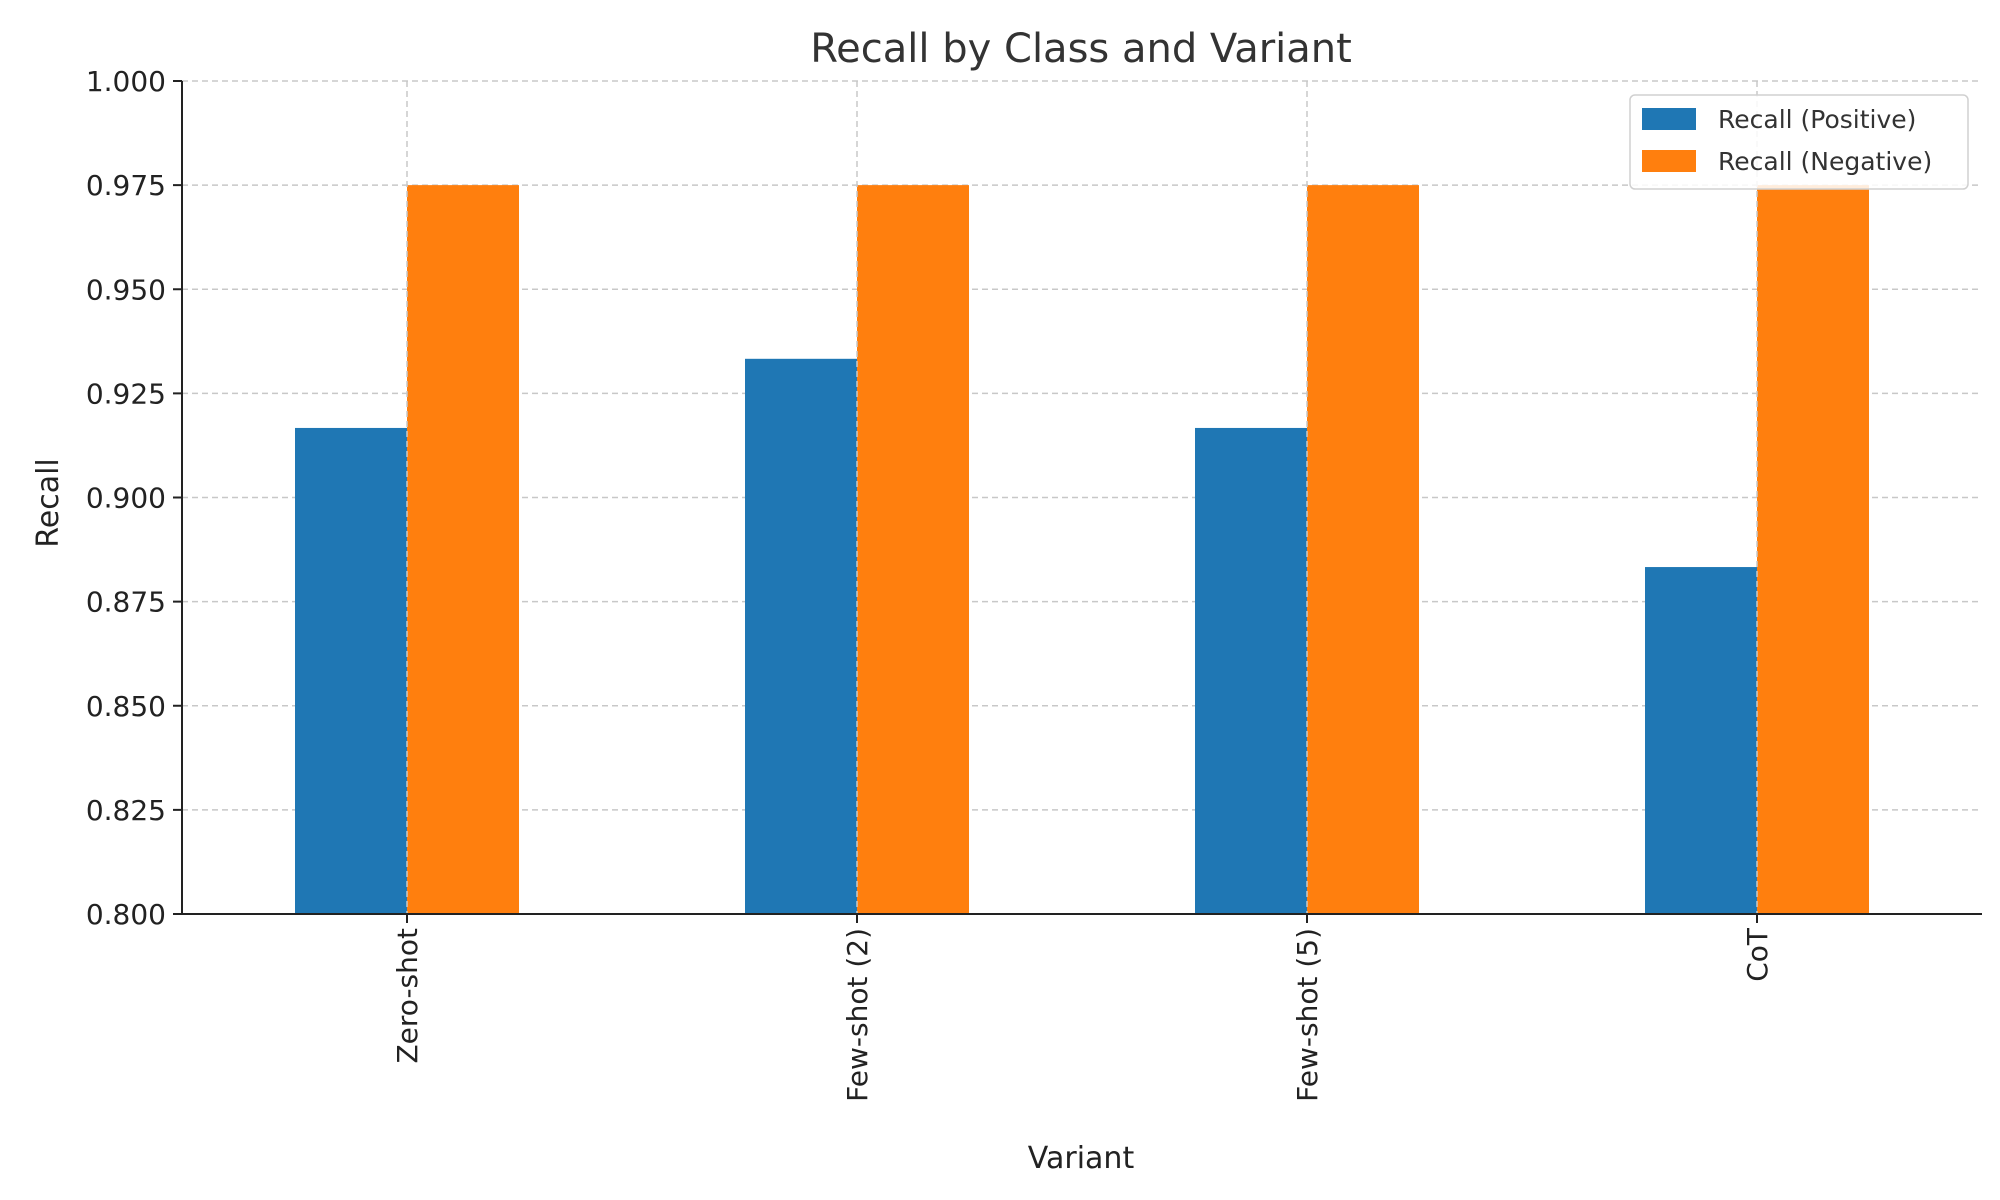  Describe the element at coordinates (1082, 1008) in the screenshot. I see `x-ticks: Zero-shot Few-shot (2) Few-shot (5) CoT` at that location.